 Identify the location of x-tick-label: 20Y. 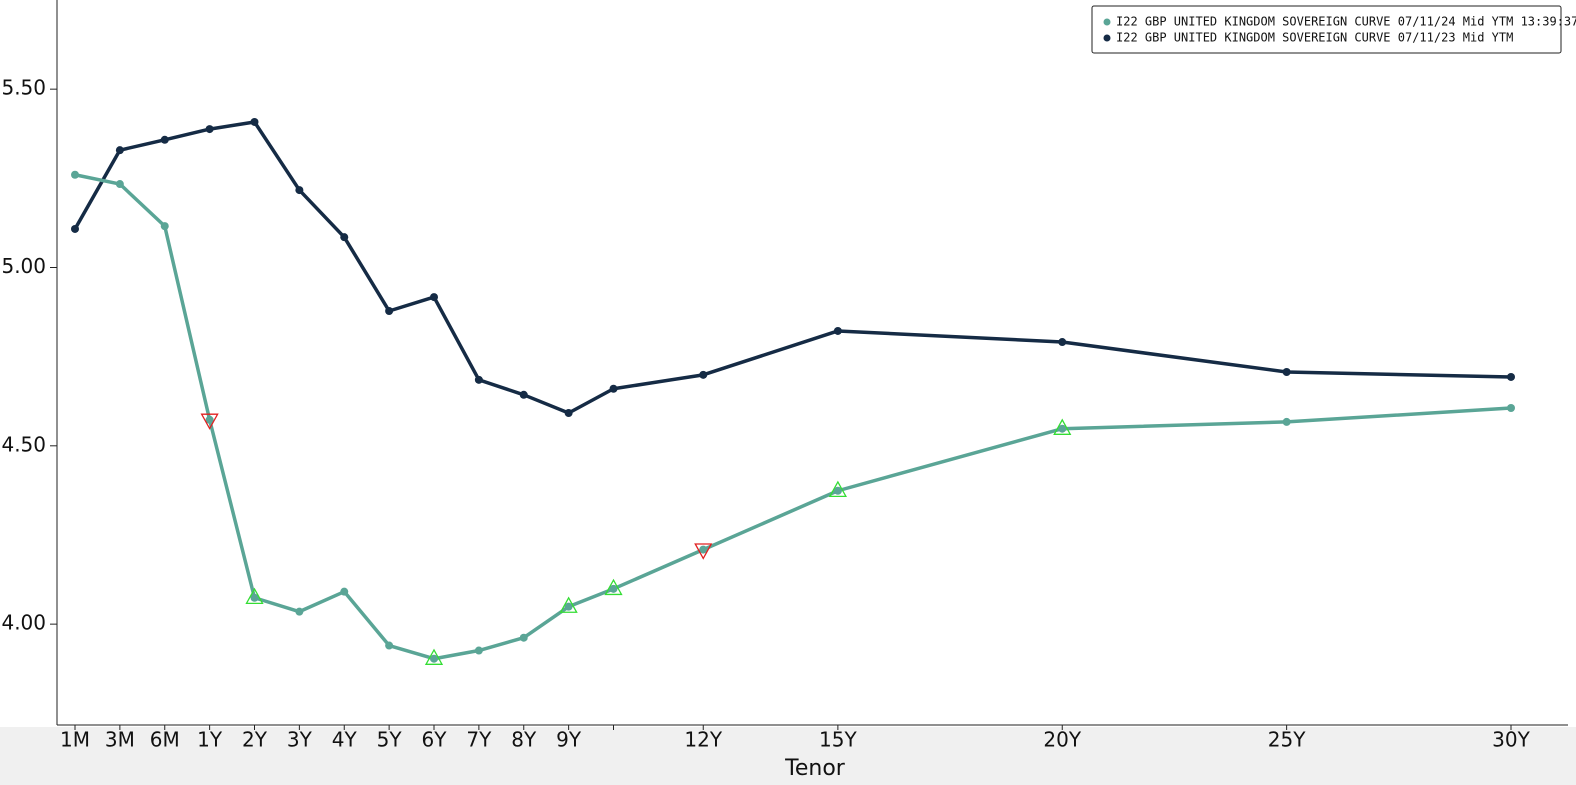
(1062, 740).